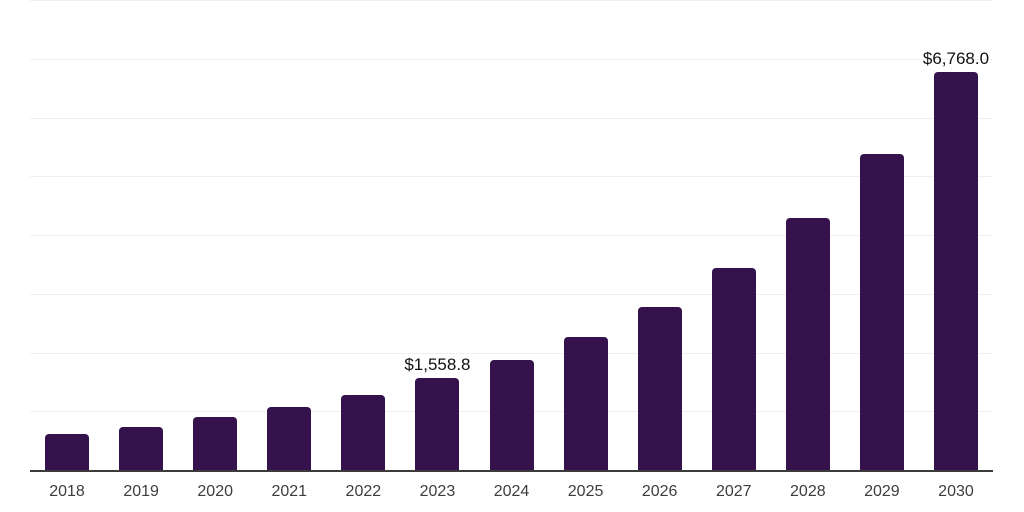 Image resolution: width=1024 pixels, height=512 pixels. Describe the element at coordinates (956, 59) in the screenshot. I see `bar-value-label-2030: $6,768.0` at that location.